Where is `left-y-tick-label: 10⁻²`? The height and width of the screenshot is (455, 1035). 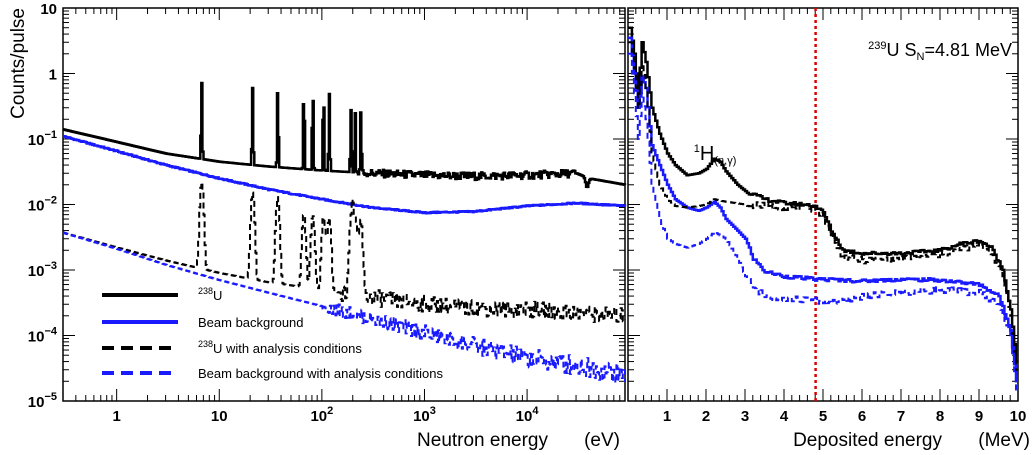 left-y-tick-label: 10⁻² is located at coordinates (42, 205).